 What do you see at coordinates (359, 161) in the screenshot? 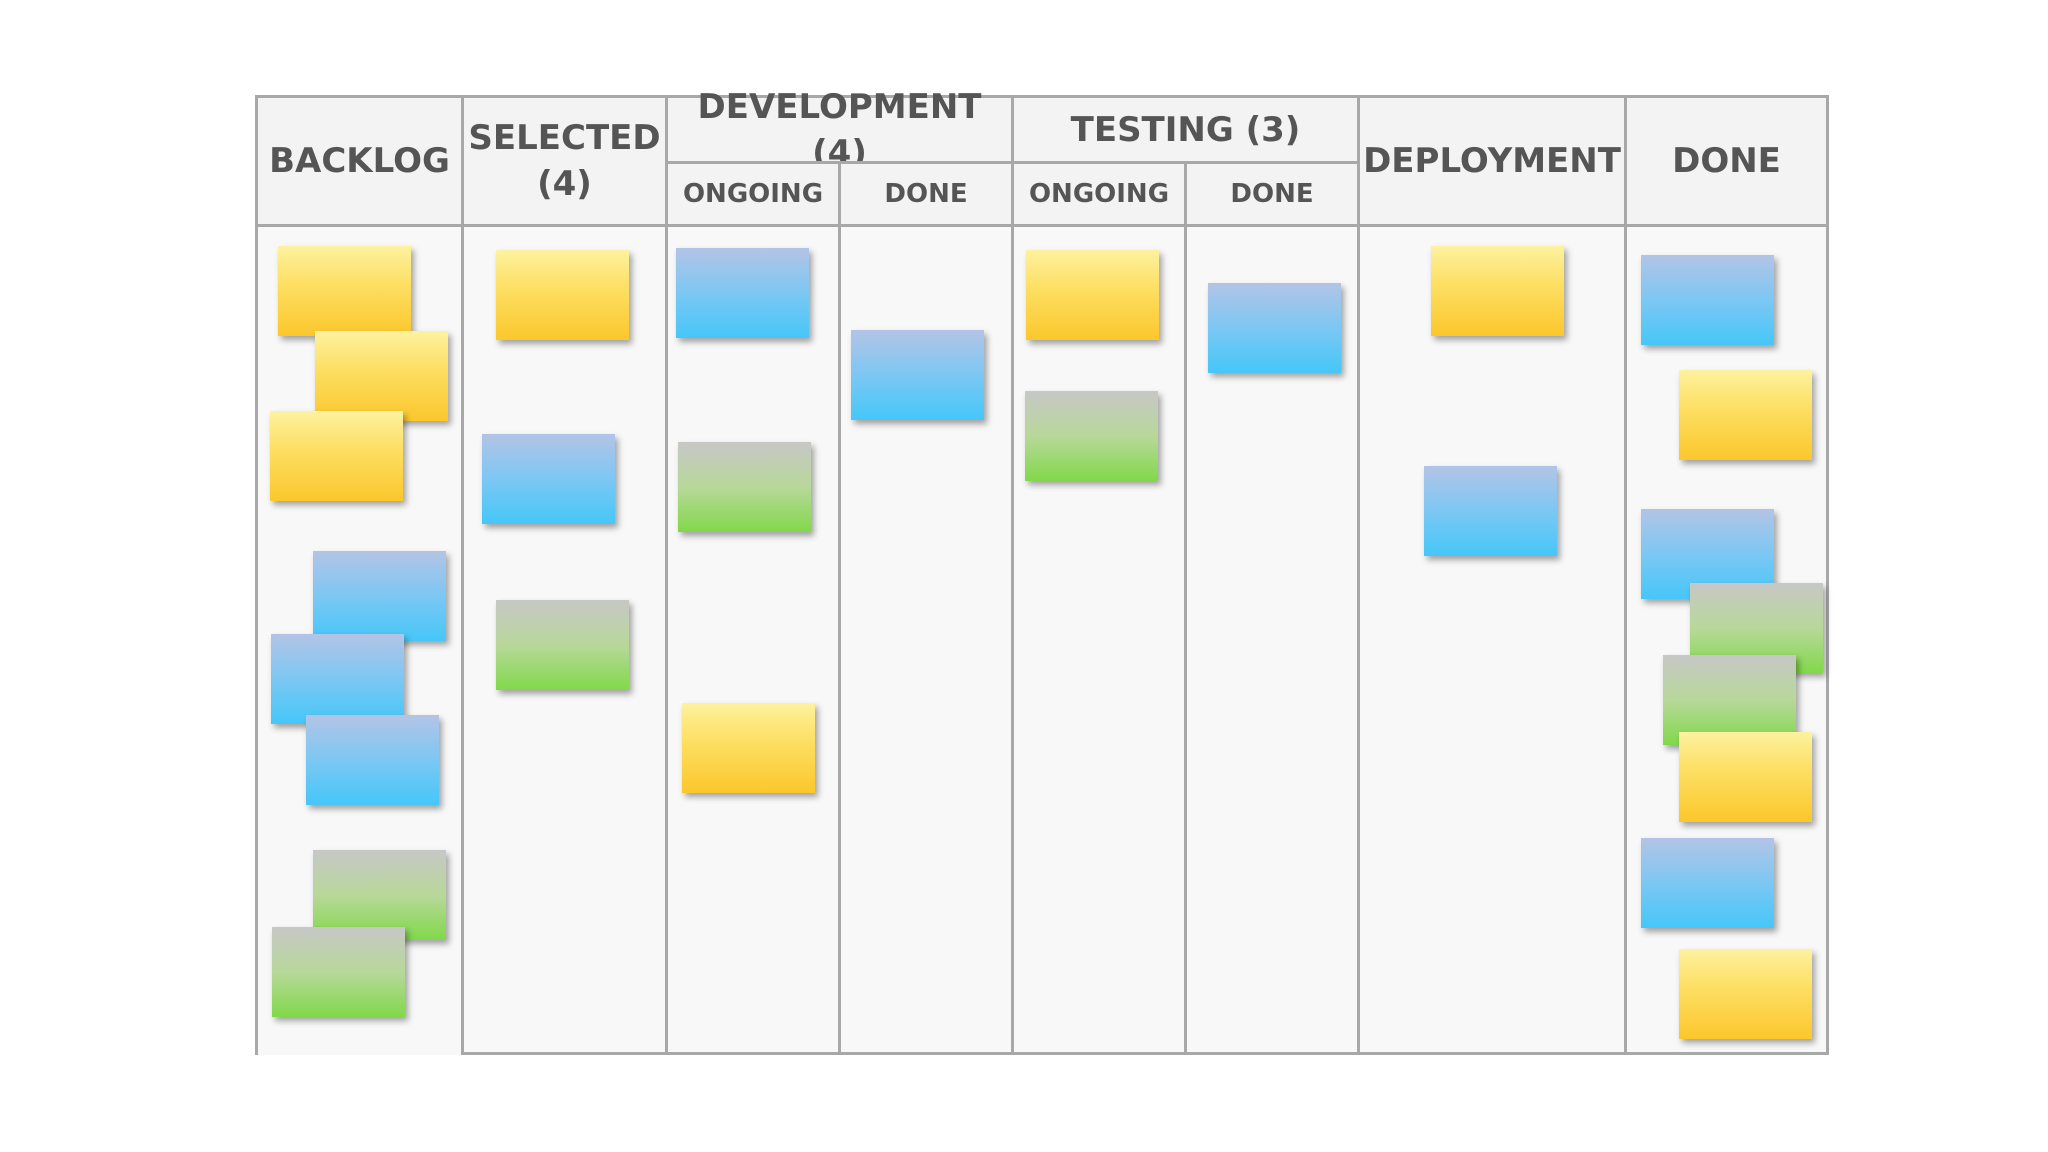
I see `column-header-backlog: BACKLOG` at bounding box center [359, 161].